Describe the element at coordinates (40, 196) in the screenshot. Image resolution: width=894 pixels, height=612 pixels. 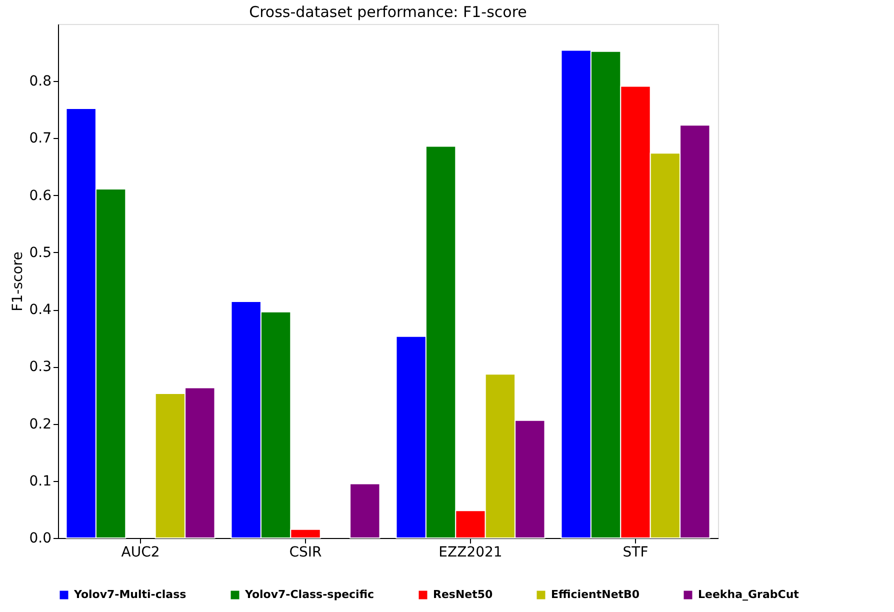
I see `y-tick-label: 0.6` at that location.